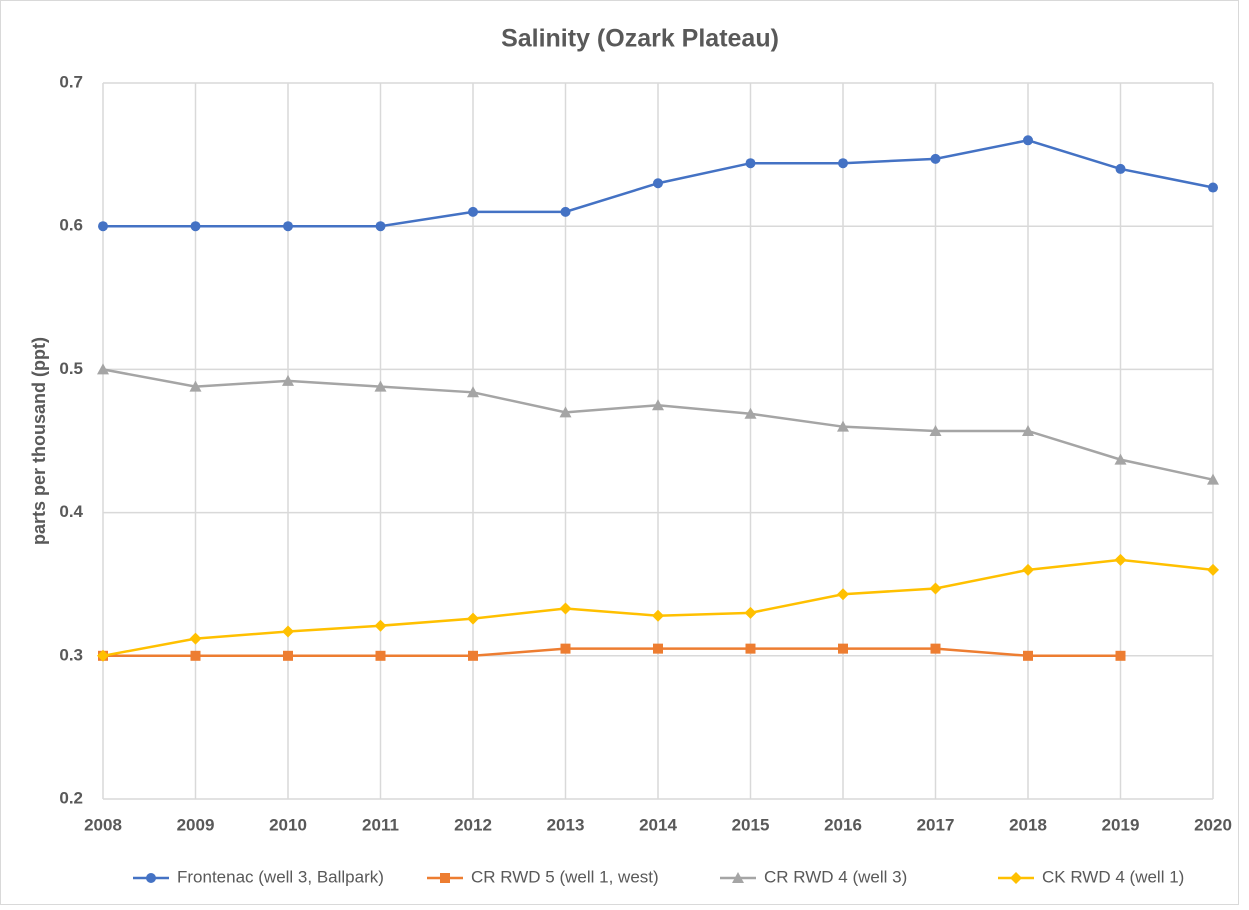  Describe the element at coordinates (566, 824) in the screenshot. I see `x-tick-label: 2013` at that location.